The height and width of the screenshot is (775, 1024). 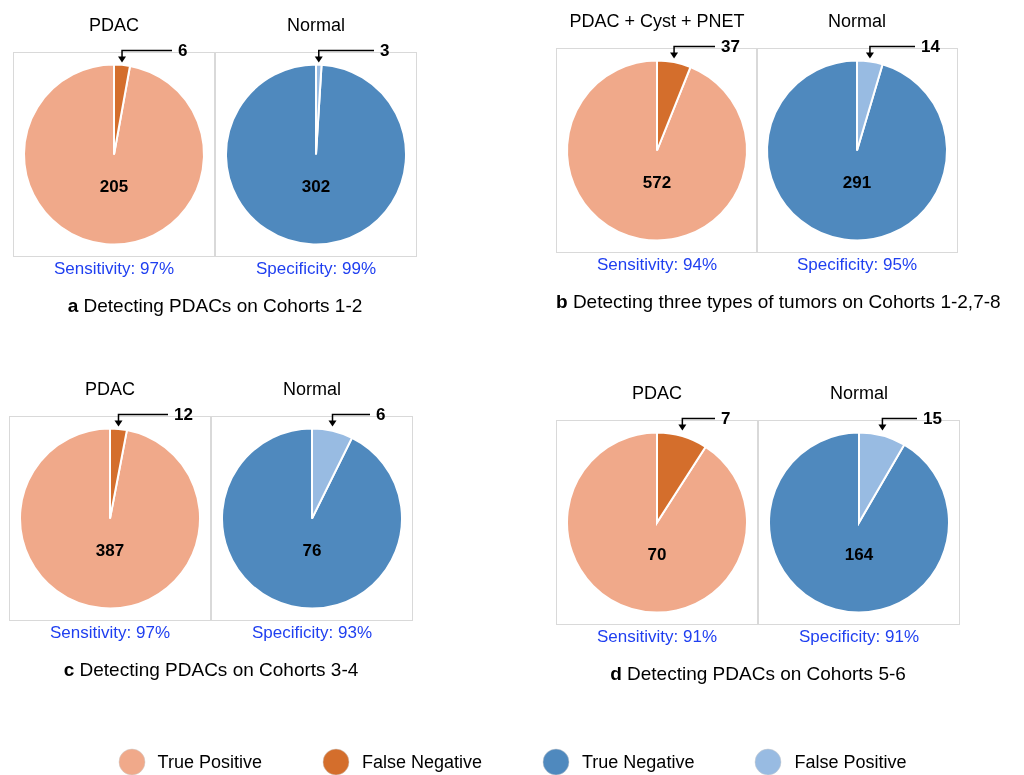 What do you see at coordinates (657, 637) in the screenshot?
I see `text: Sensitivity: 91%` at bounding box center [657, 637].